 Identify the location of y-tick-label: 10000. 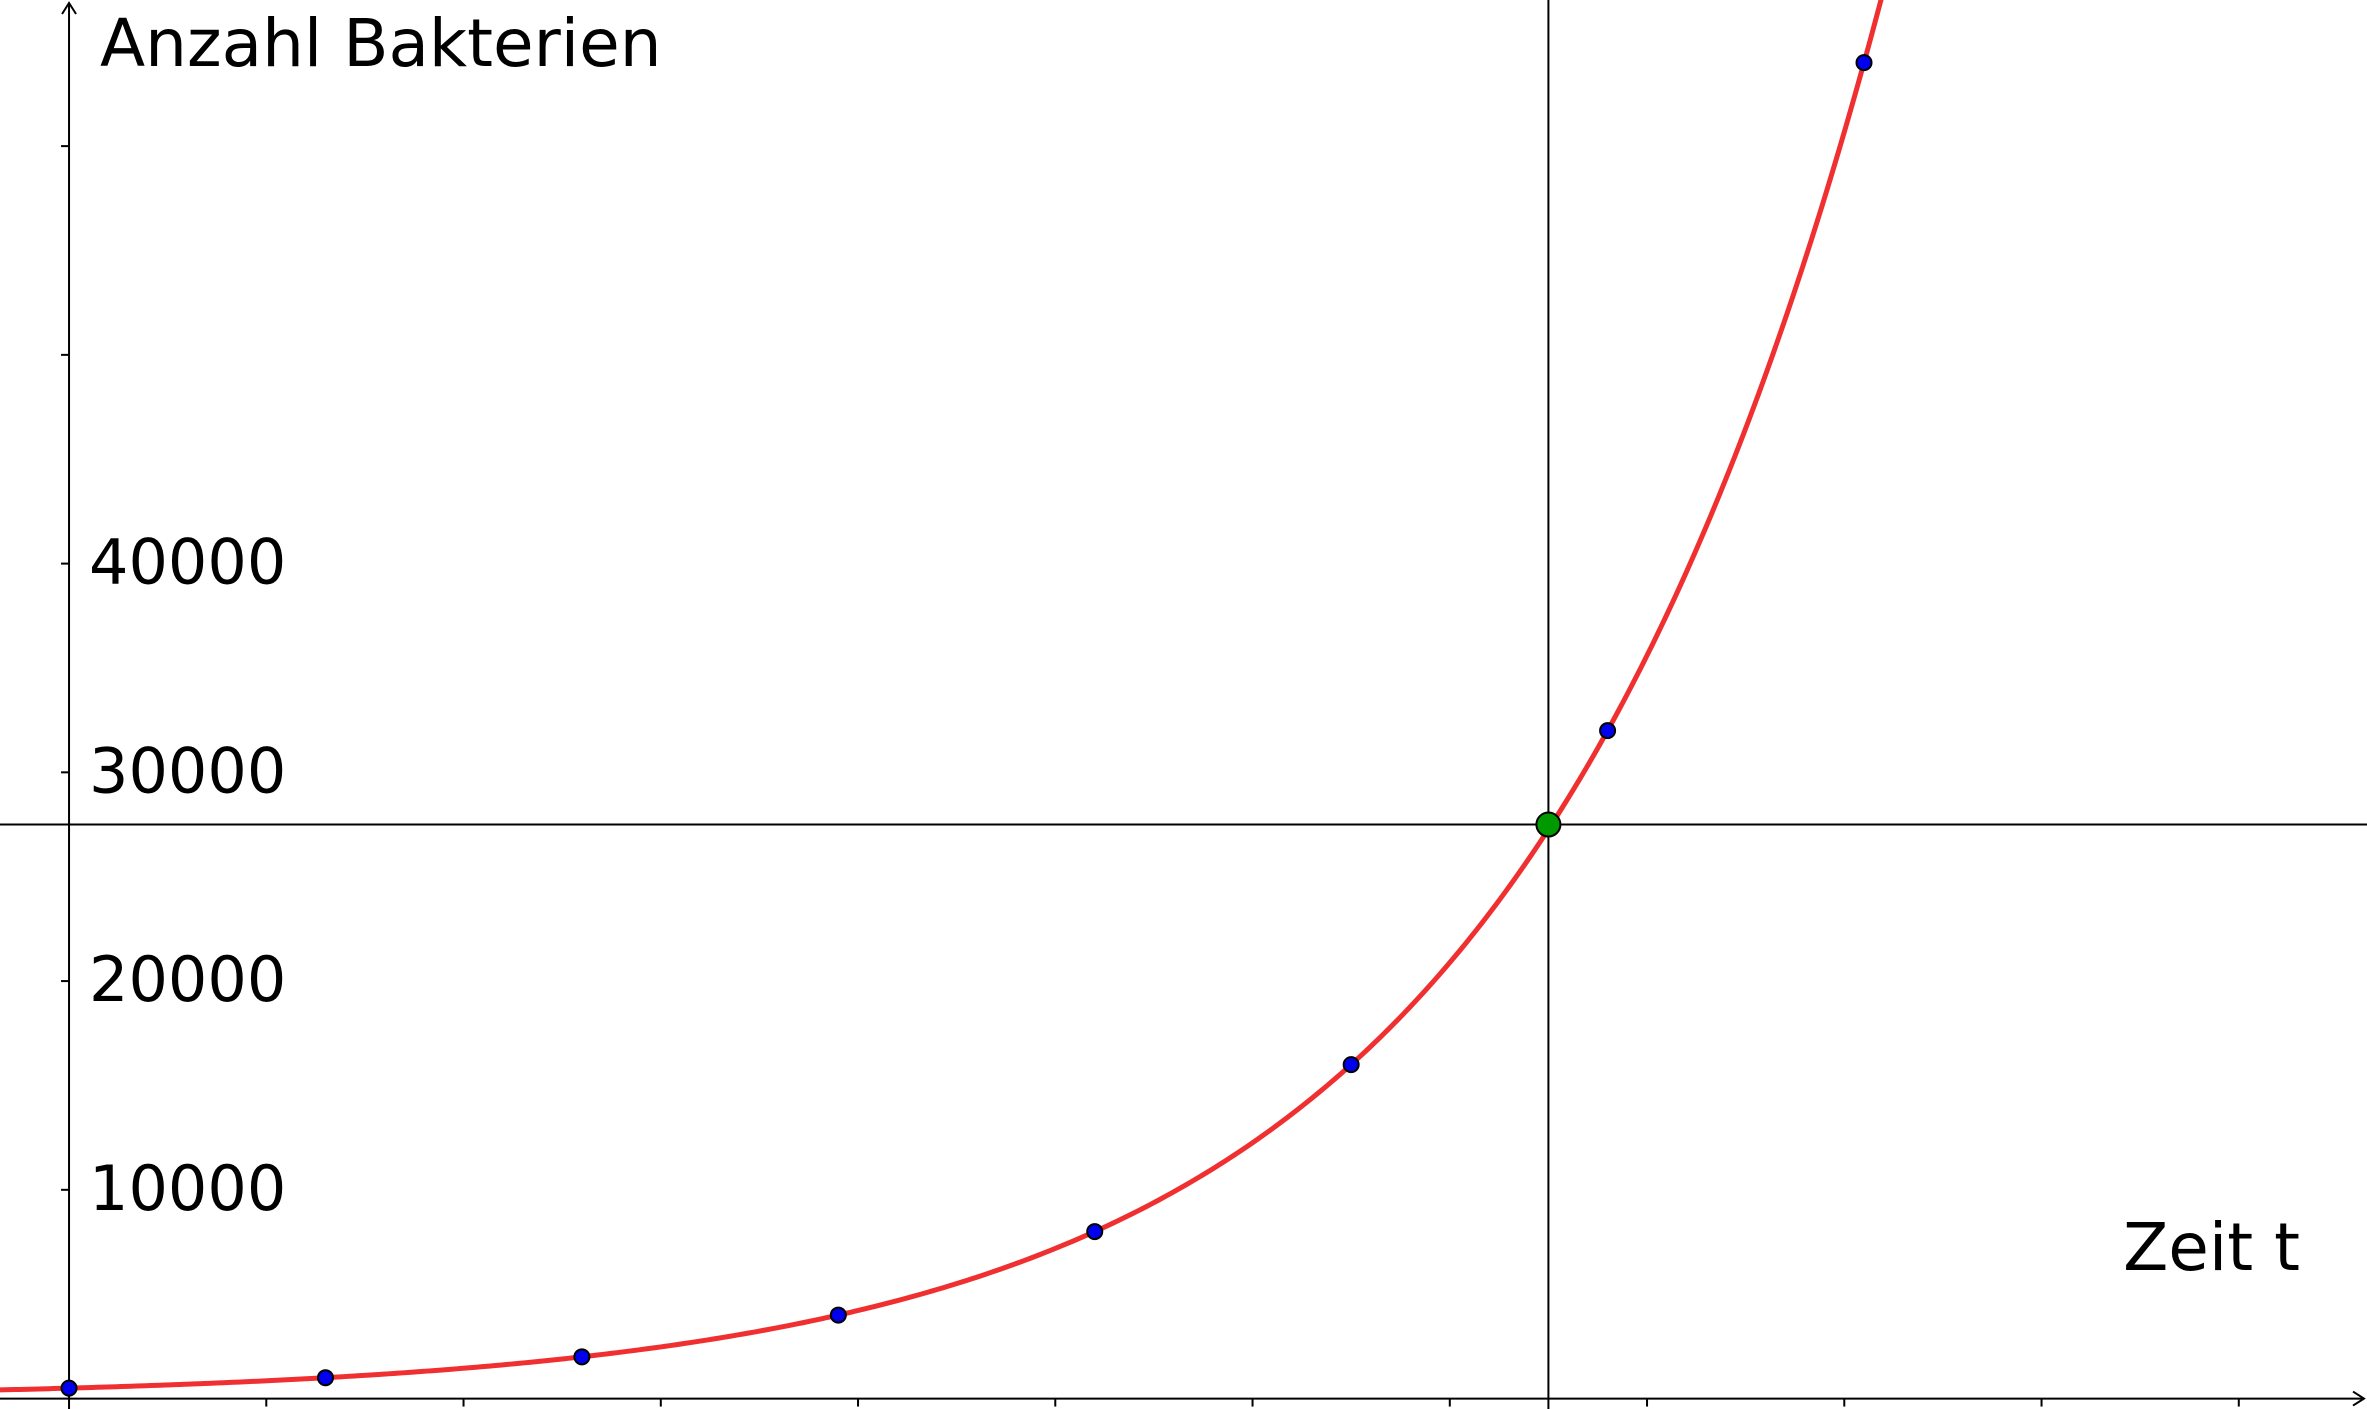
(187, 1188).